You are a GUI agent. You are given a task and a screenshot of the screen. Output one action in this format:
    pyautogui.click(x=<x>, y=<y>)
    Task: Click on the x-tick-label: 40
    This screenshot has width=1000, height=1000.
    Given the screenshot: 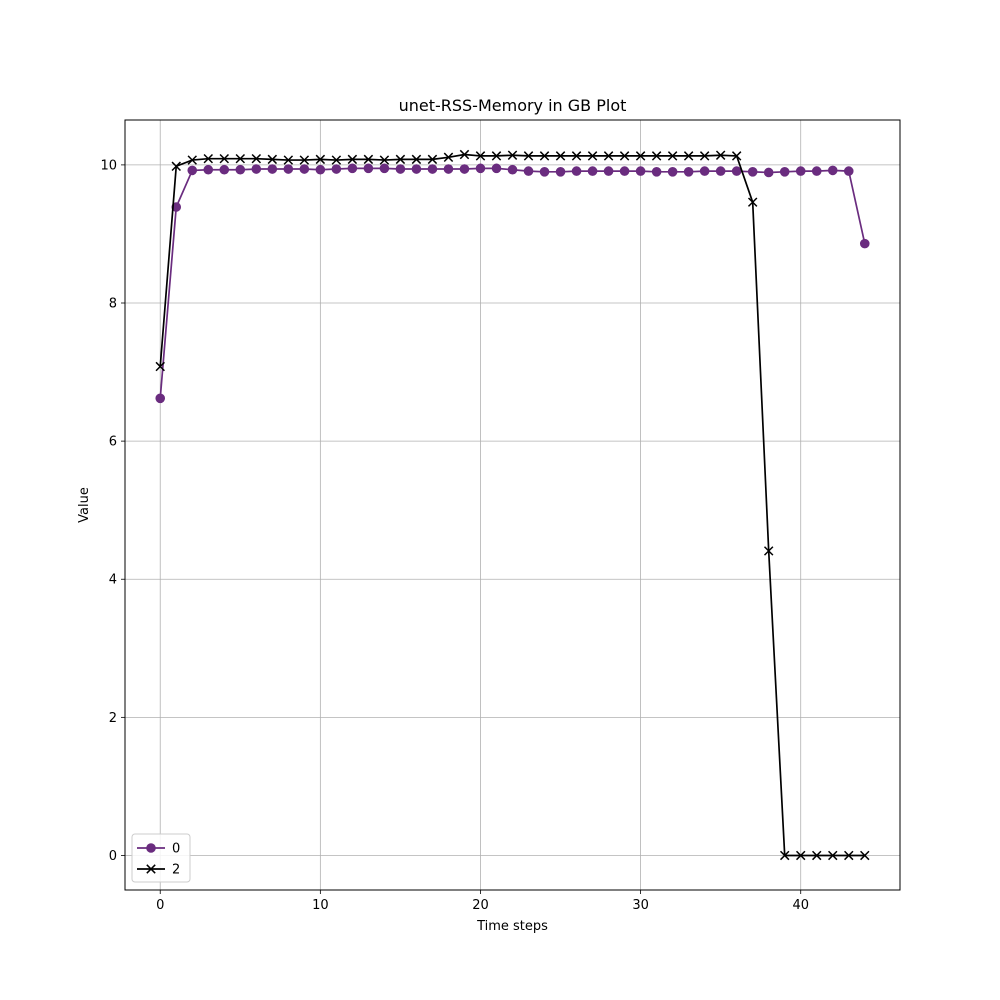 What is the action you would take?
    pyautogui.click(x=800, y=905)
    